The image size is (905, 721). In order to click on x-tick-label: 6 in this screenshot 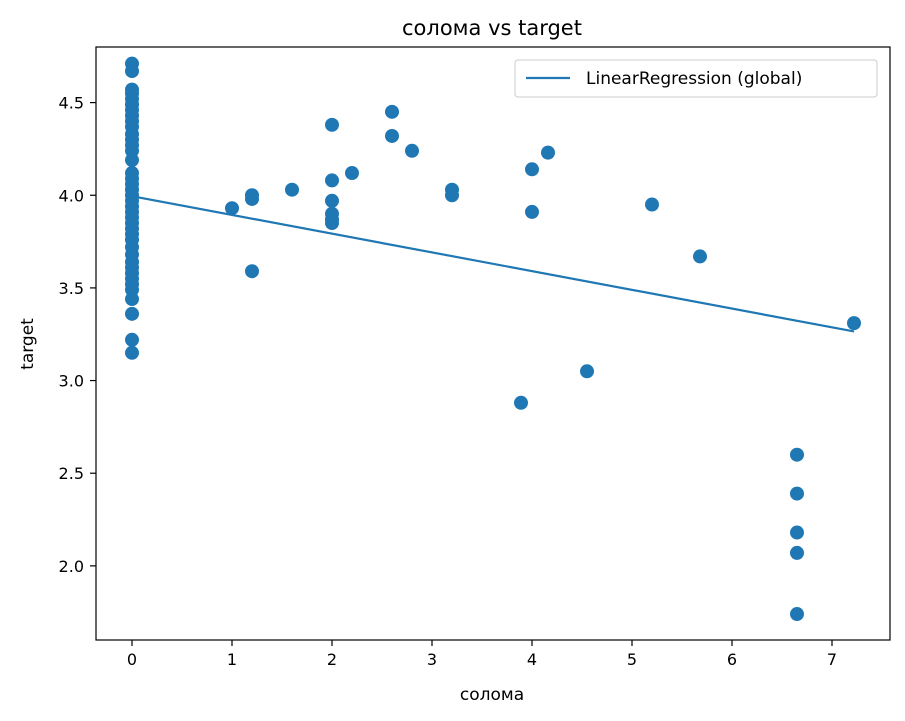, I will do `click(732, 659)`.